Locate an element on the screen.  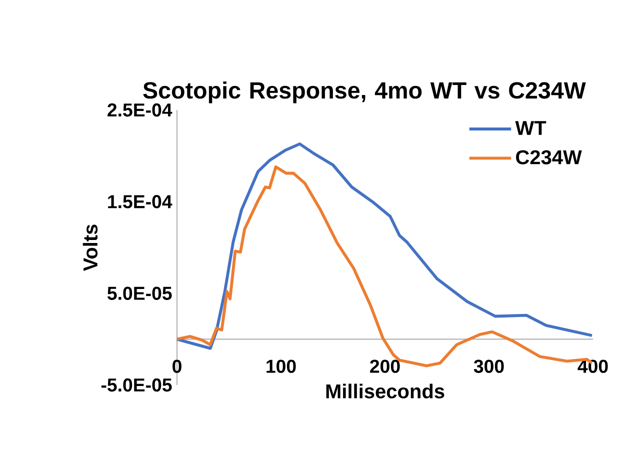
y-tick-label: -5.0E-05 is located at coordinates (136, 385).